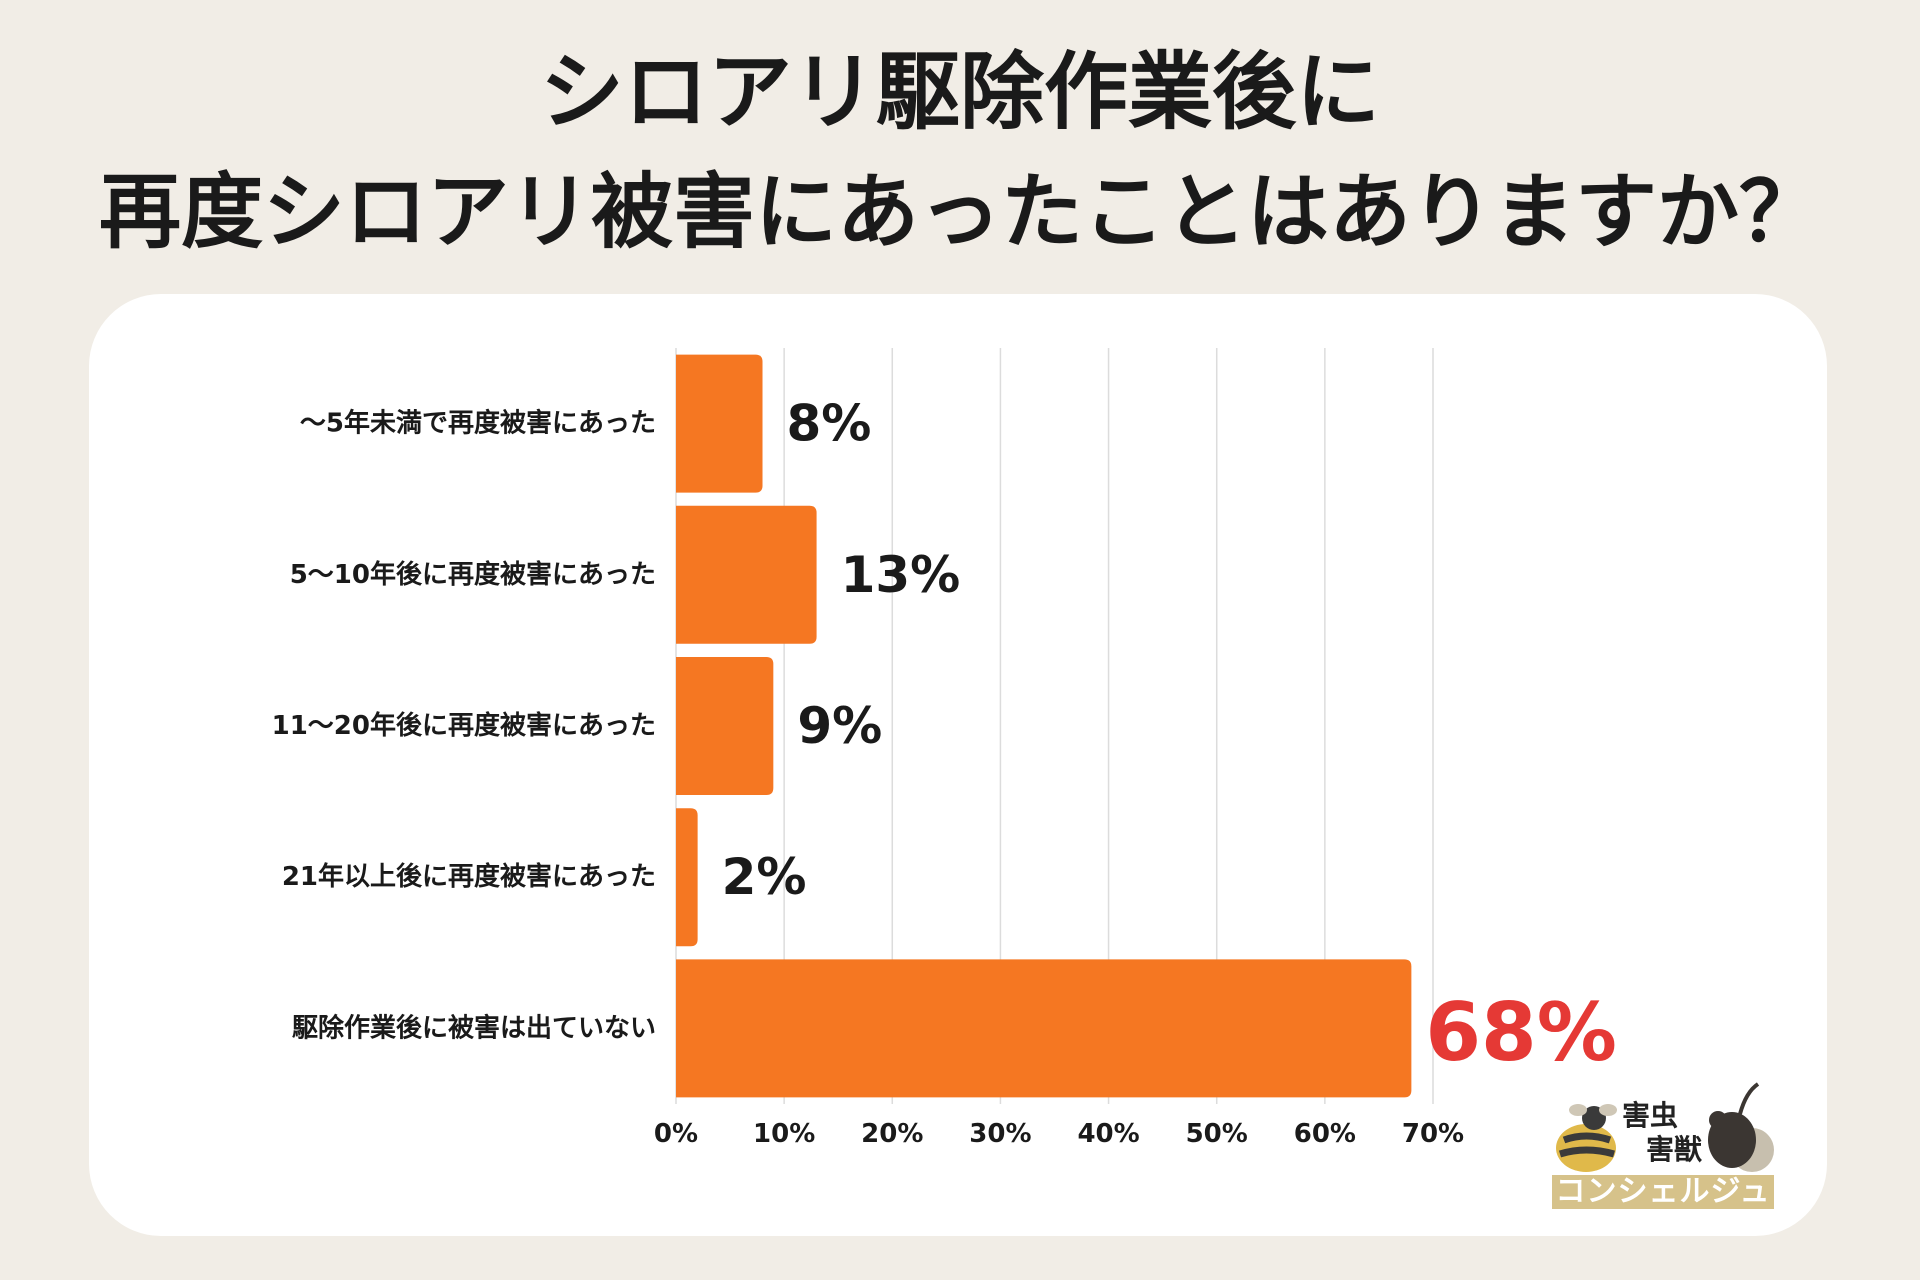 The height and width of the screenshot is (1280, 1920). What do you see at coordinates (1586, 1138) in the screenshot?
I see `bee-icon` at bounding box center [1586, 1138].